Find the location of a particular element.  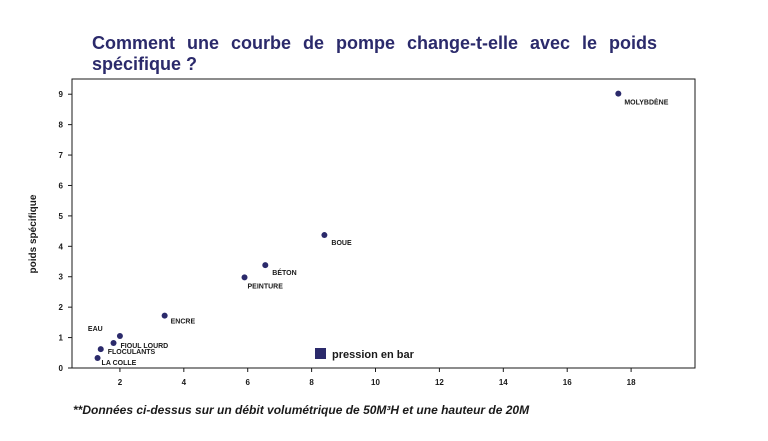

x-tick-label: 16 is located at coordinates (567, 382).